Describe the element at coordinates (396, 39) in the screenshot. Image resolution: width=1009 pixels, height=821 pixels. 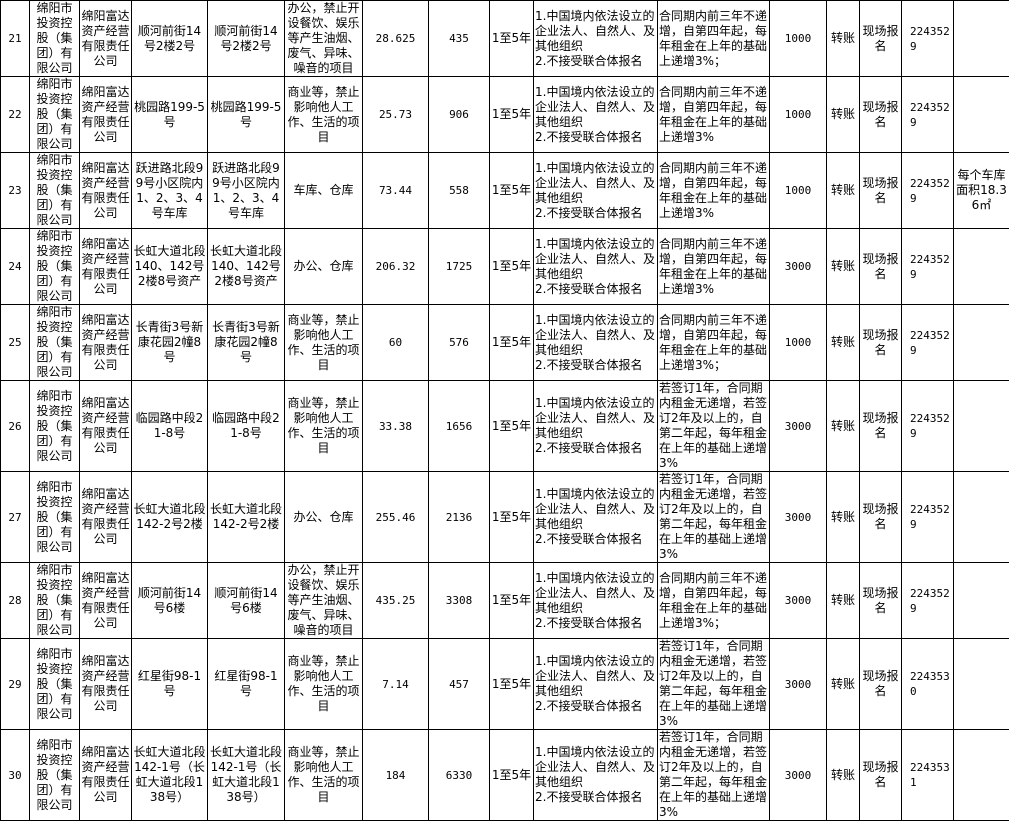
I see `area-cell: 28.625` at that location.